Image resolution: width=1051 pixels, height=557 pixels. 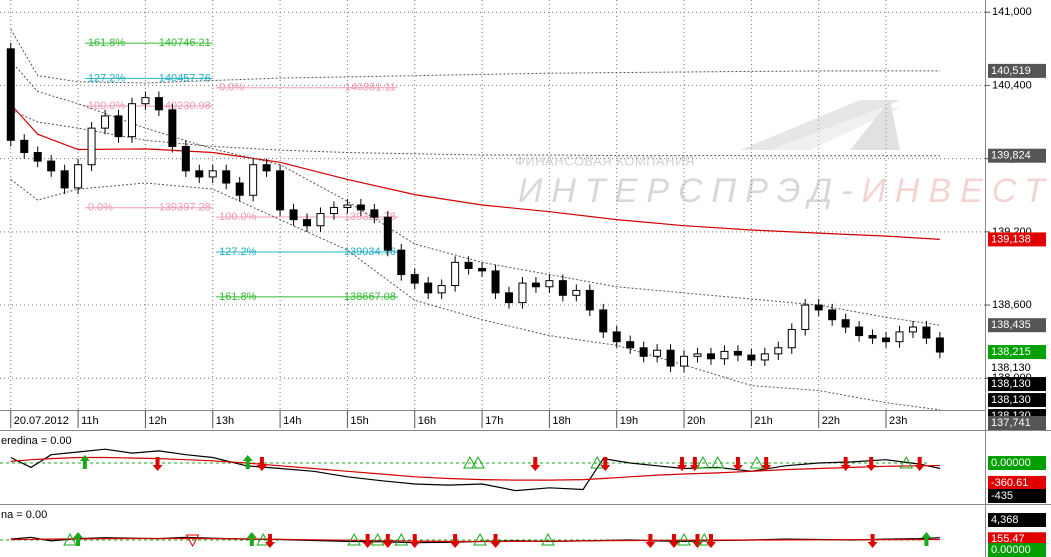 I want to click on fib-level-label: 100.0%, so click(x=107, y=106).